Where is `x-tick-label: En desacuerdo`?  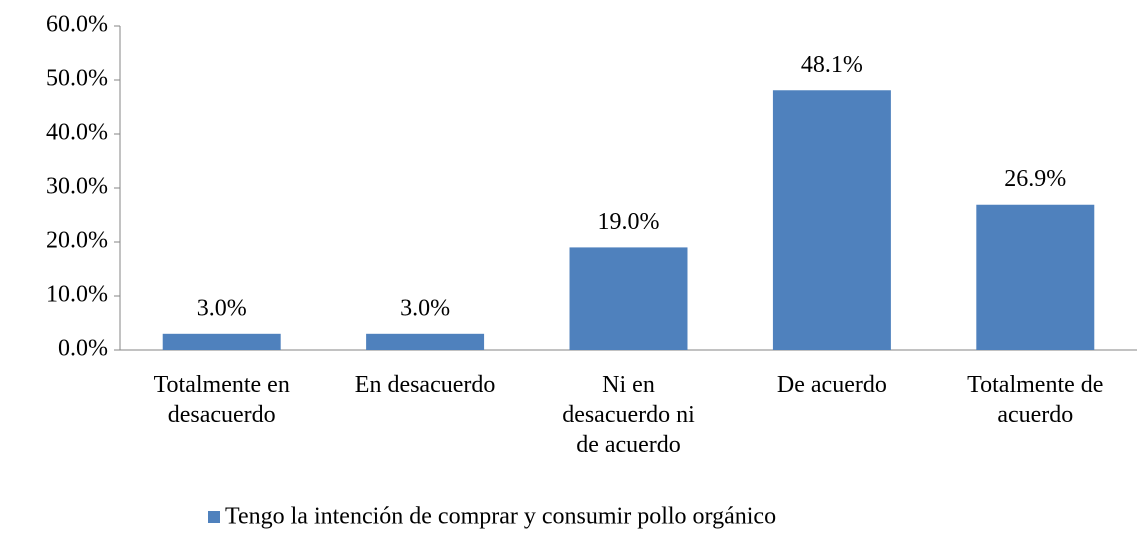 x-tick-label: En desacuerdo is located at coordinates (425, 385).